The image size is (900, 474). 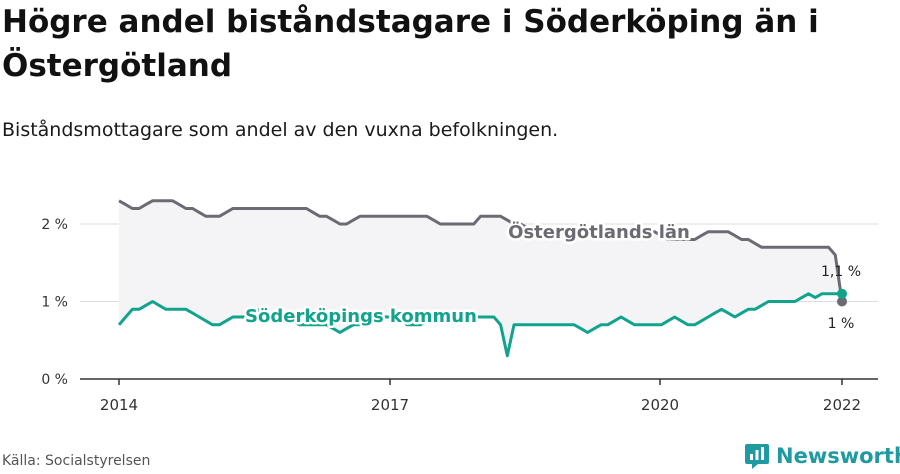 I want to click on brand-logo: Newsworthy, so click(x=822, y=456).